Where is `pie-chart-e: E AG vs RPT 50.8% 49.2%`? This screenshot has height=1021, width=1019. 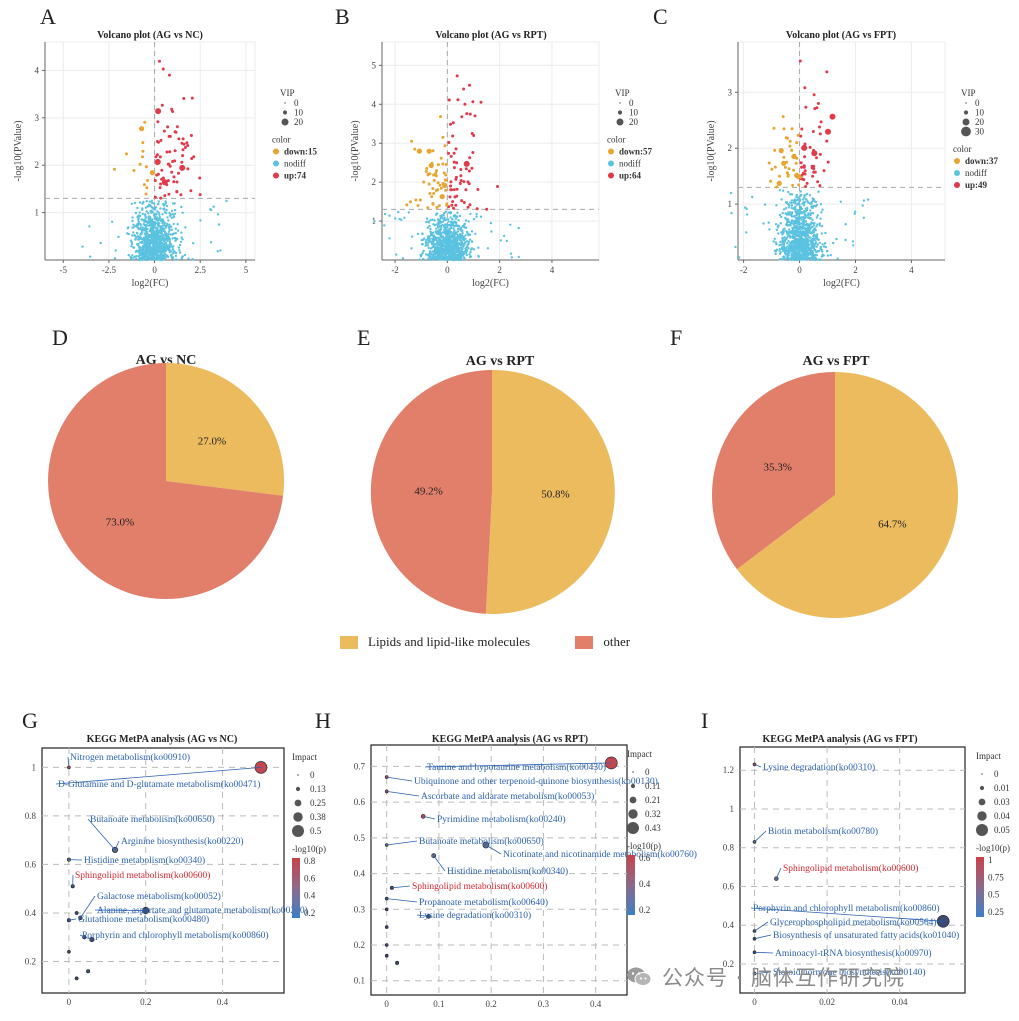
pie-chart-e: E AG vs RPT 50.8% 49.2% is located at coordinates (486, 469).